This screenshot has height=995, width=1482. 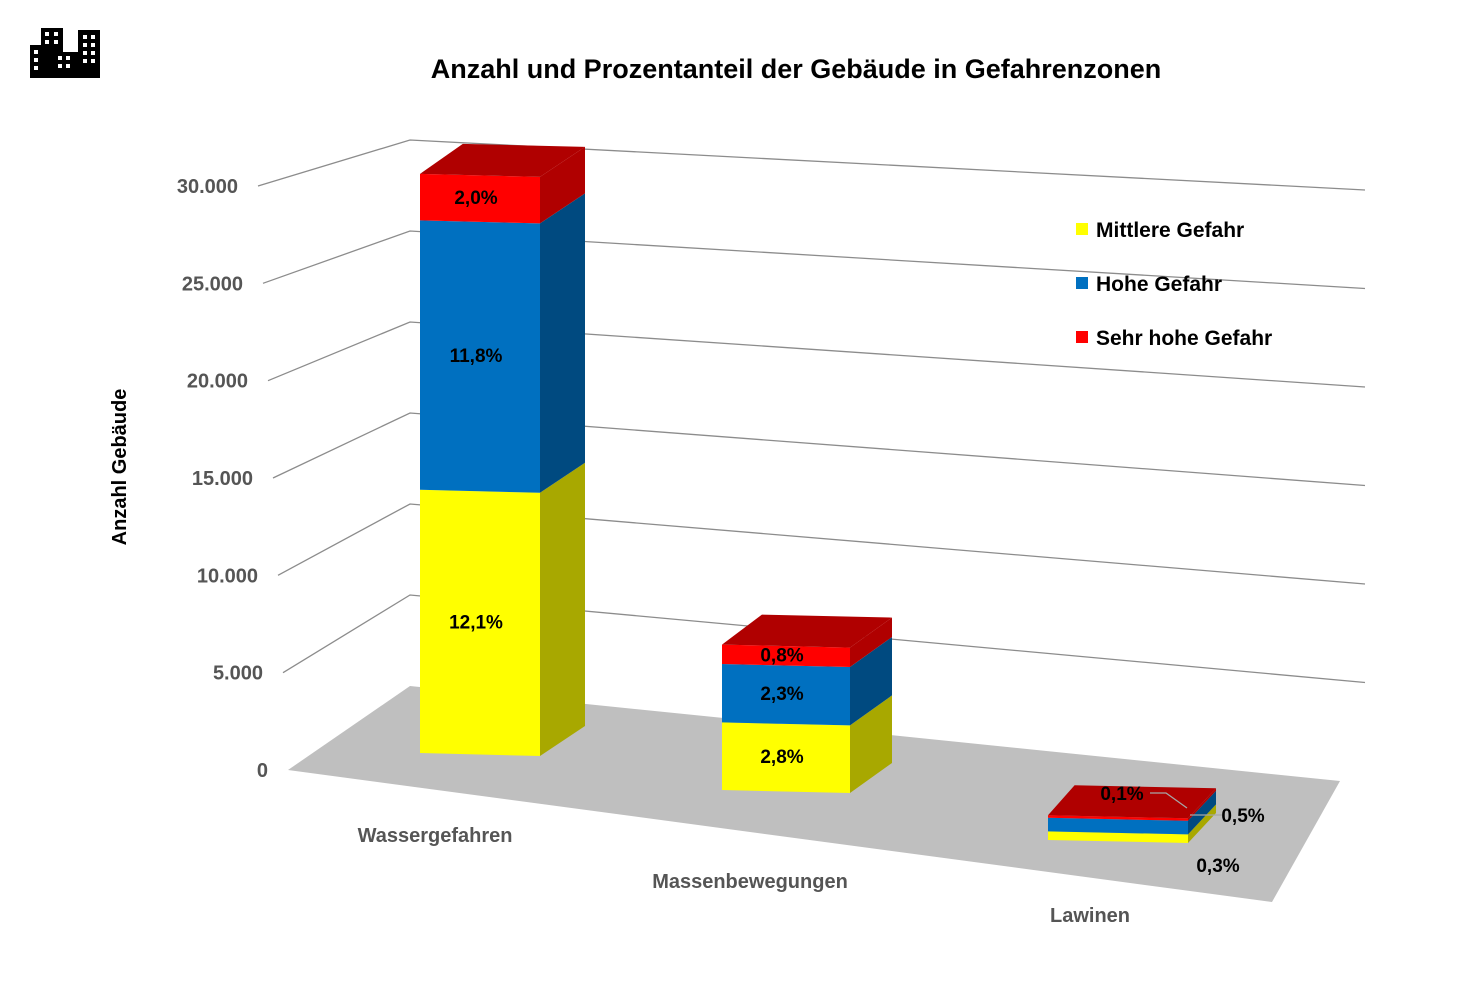 I want to click on data-label: 2,3%, so click(x=781, y=694).